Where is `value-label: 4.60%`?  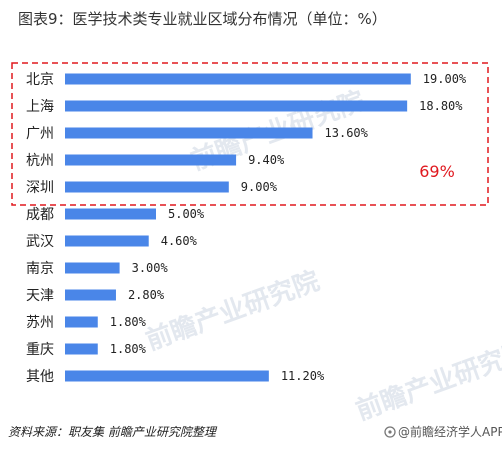 value-label: 4.60% is located at coordinates (179, 241).